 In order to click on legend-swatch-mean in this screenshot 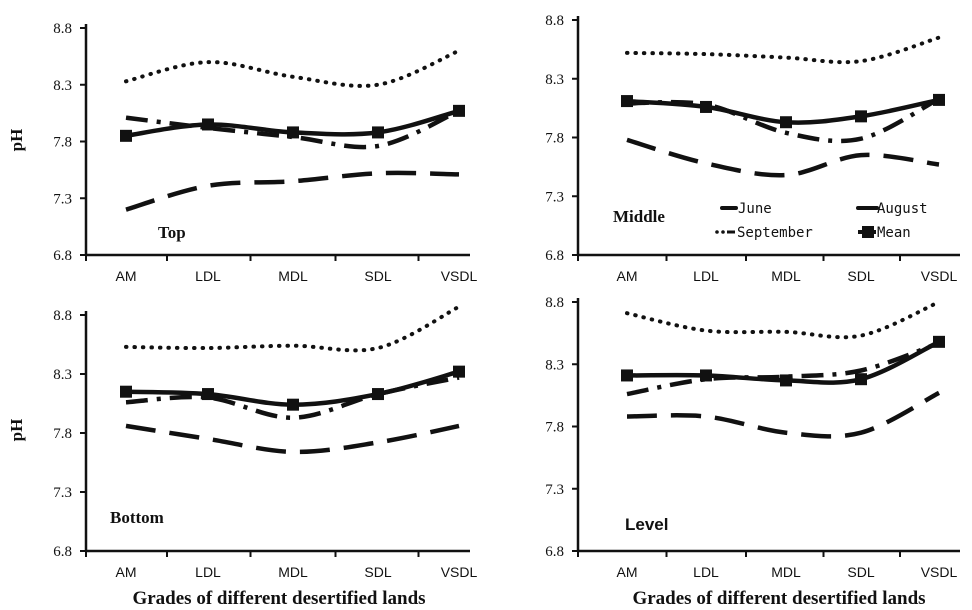, I will do `click(867, 232)`.